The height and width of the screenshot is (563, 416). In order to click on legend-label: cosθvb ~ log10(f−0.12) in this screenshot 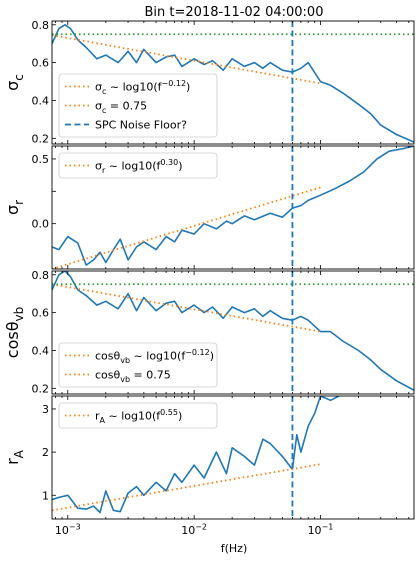, I will do `click(154, 356)`.